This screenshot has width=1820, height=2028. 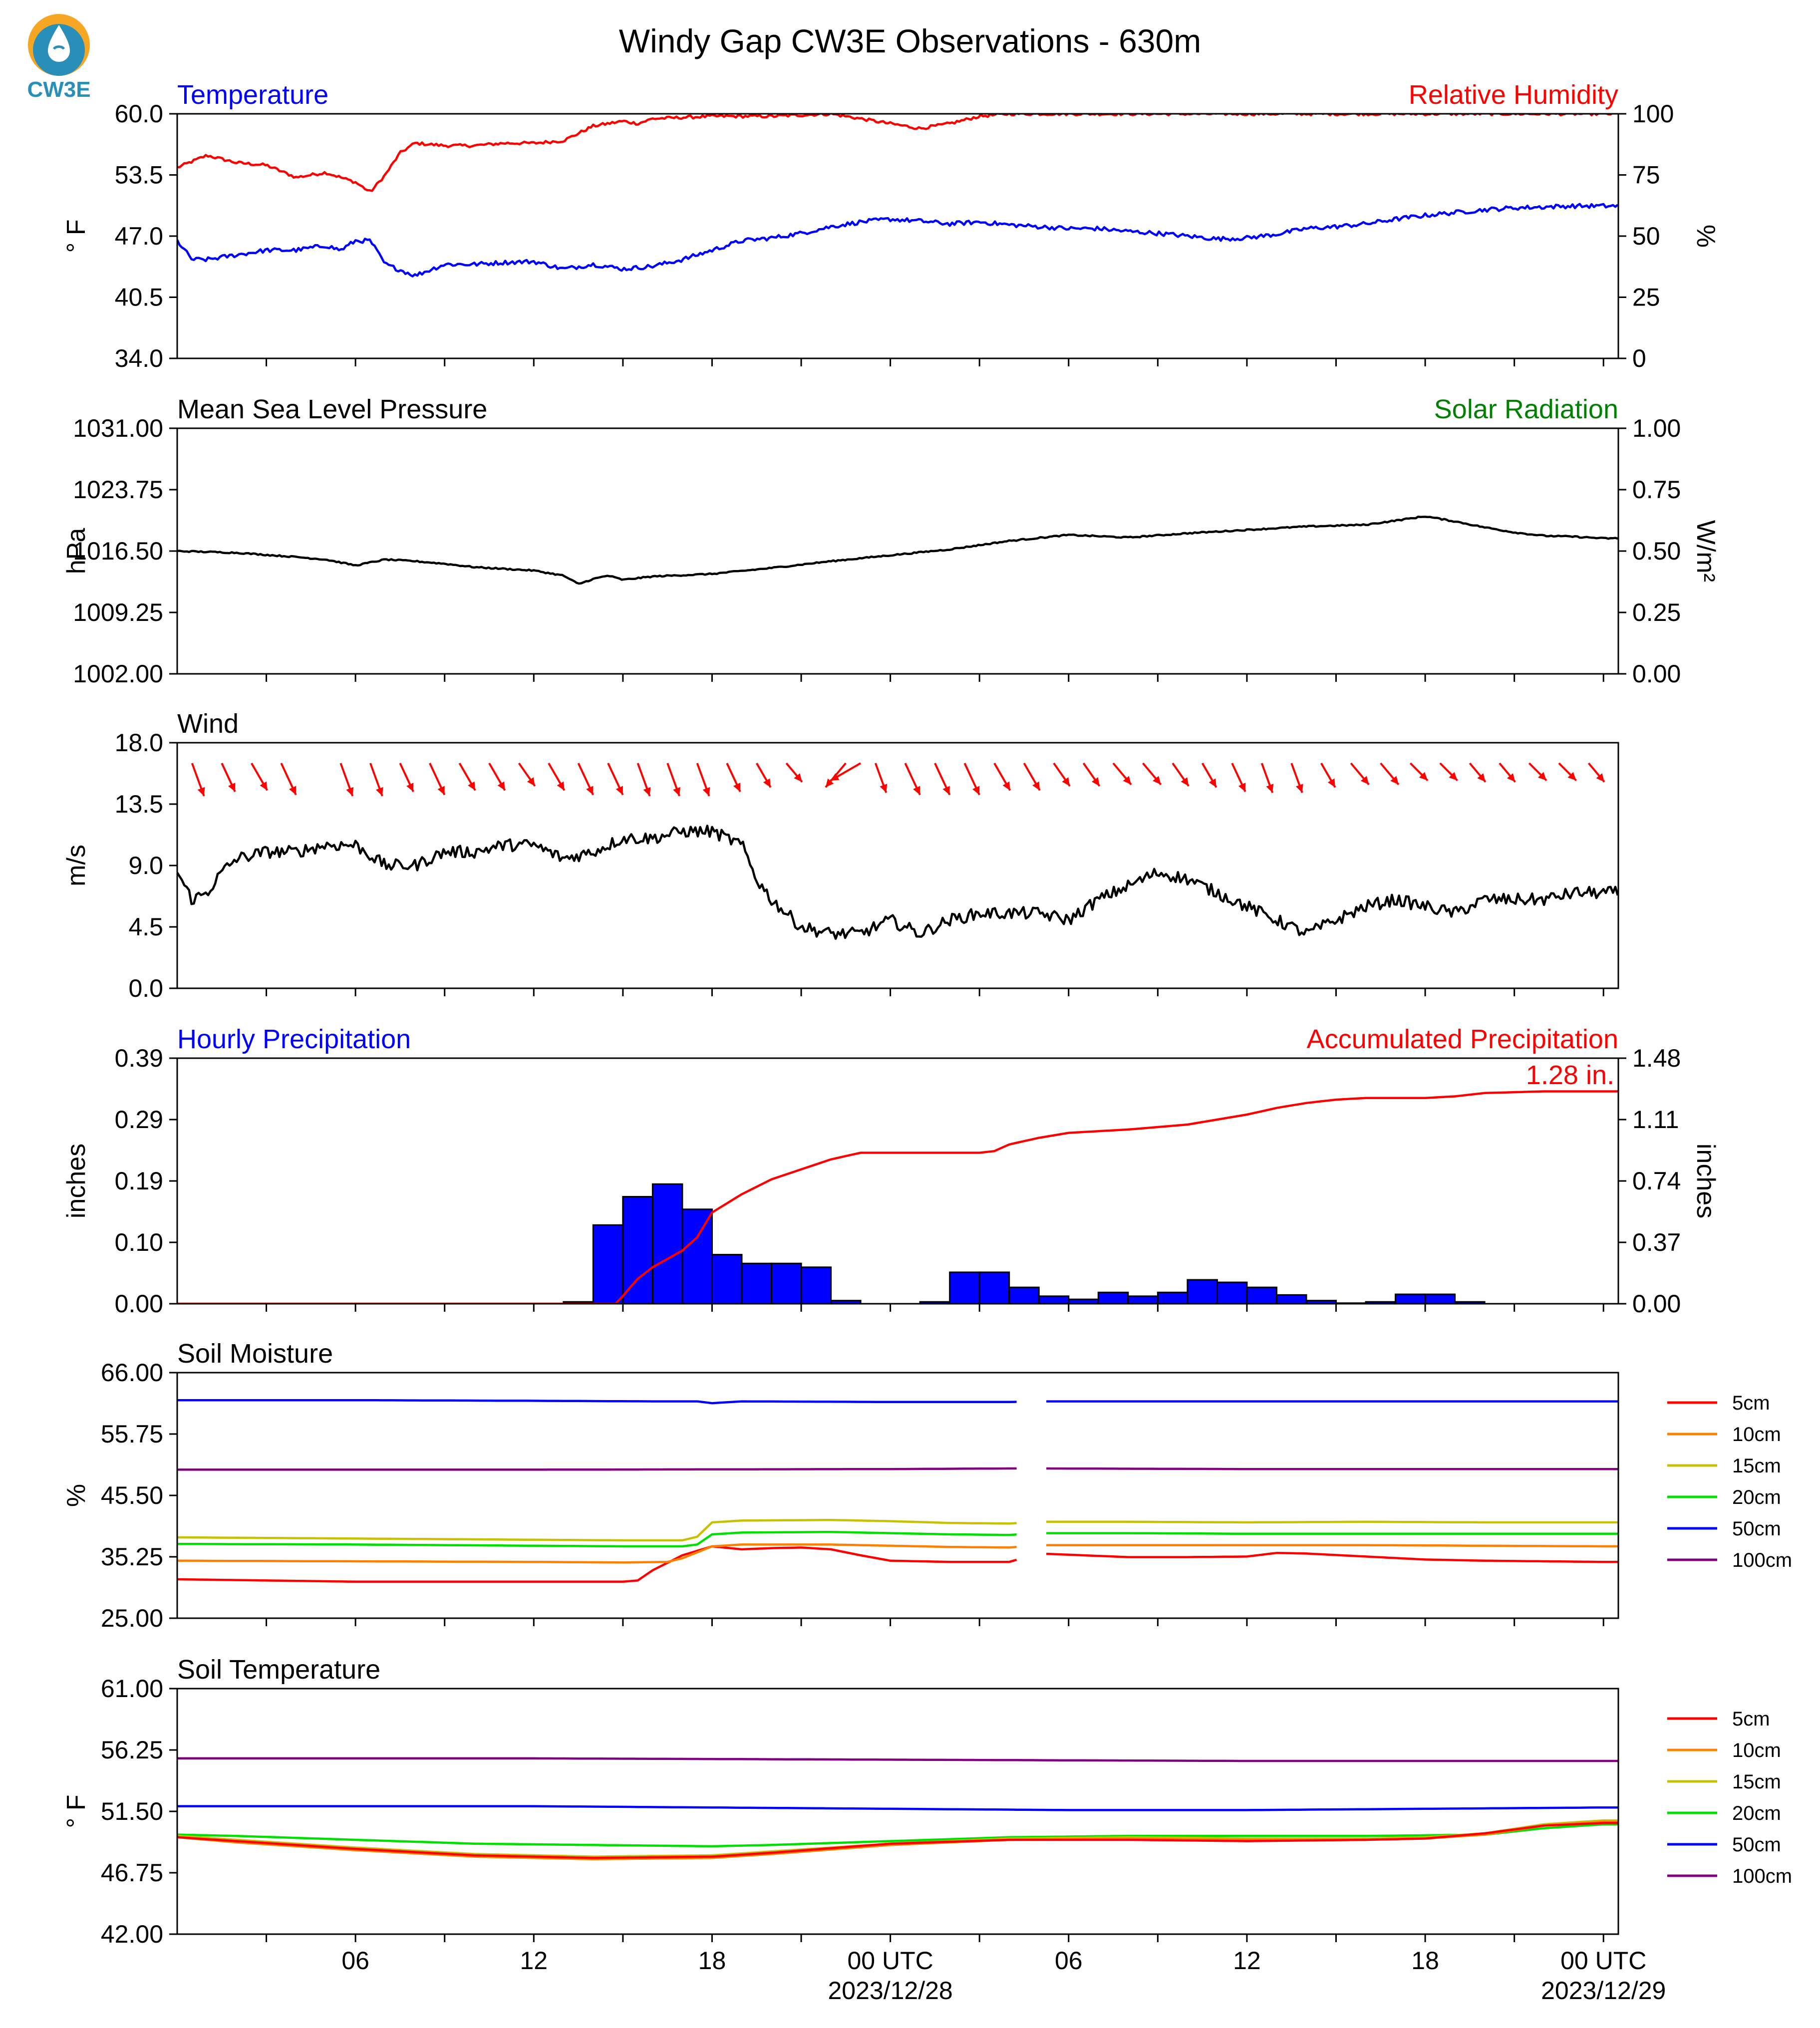 I want to click on y-tick-label-left: 0.00, so click(x=139, y=1304).